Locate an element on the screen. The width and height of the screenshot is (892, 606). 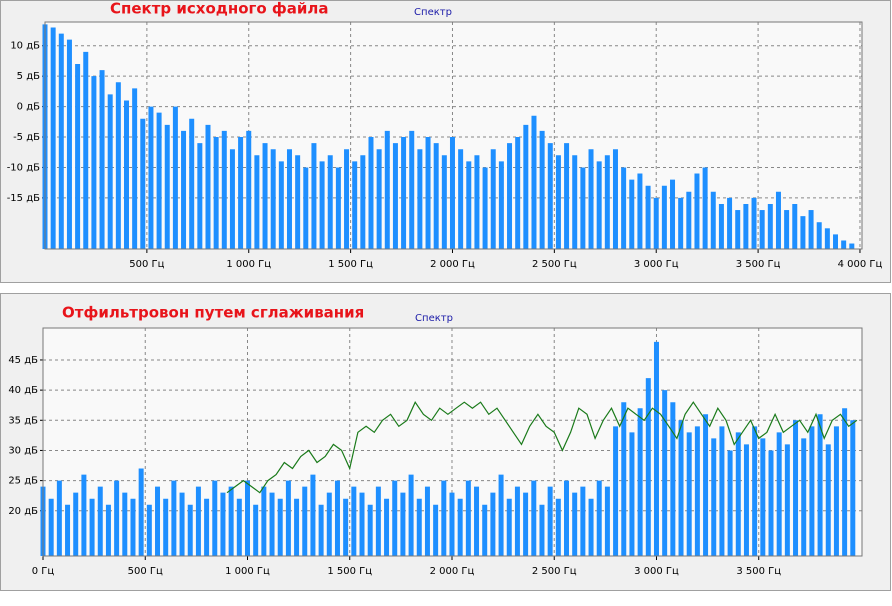
y-tick-label: 30 дБ is located at coordinates (23, 450).